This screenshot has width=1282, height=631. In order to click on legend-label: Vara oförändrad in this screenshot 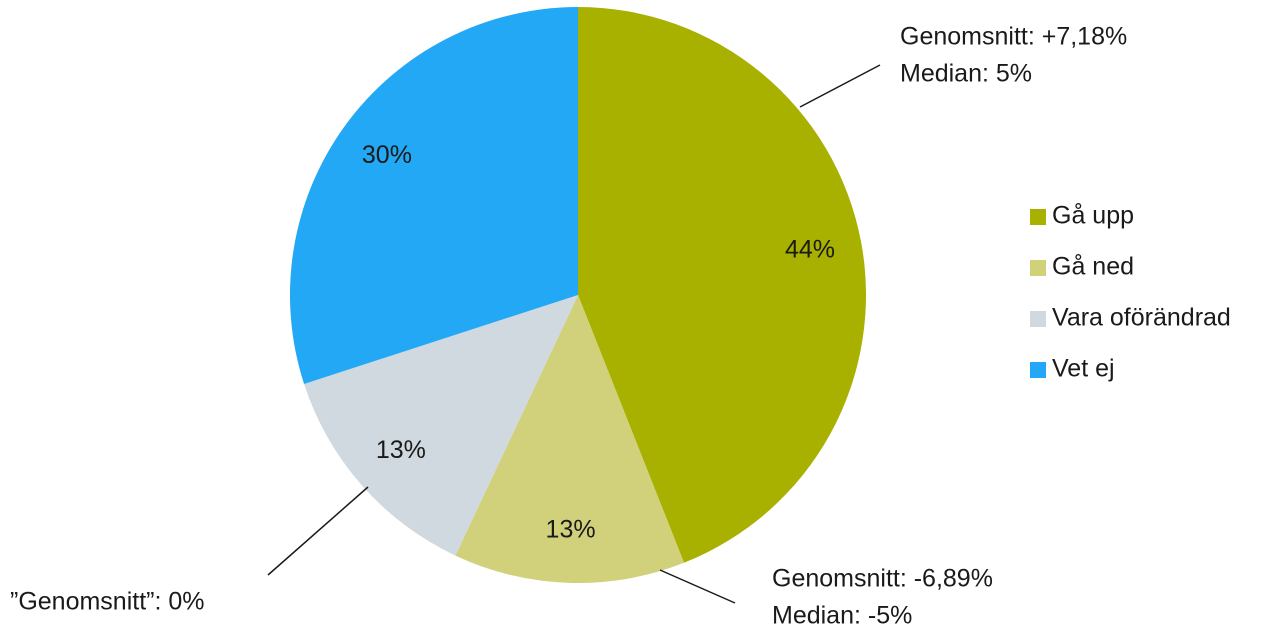, I will do `click(1141, 318)`.